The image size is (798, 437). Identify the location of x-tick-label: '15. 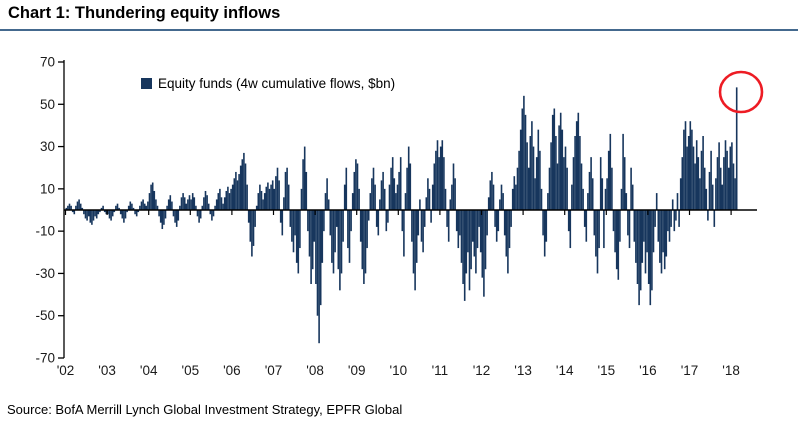
(607, 370).